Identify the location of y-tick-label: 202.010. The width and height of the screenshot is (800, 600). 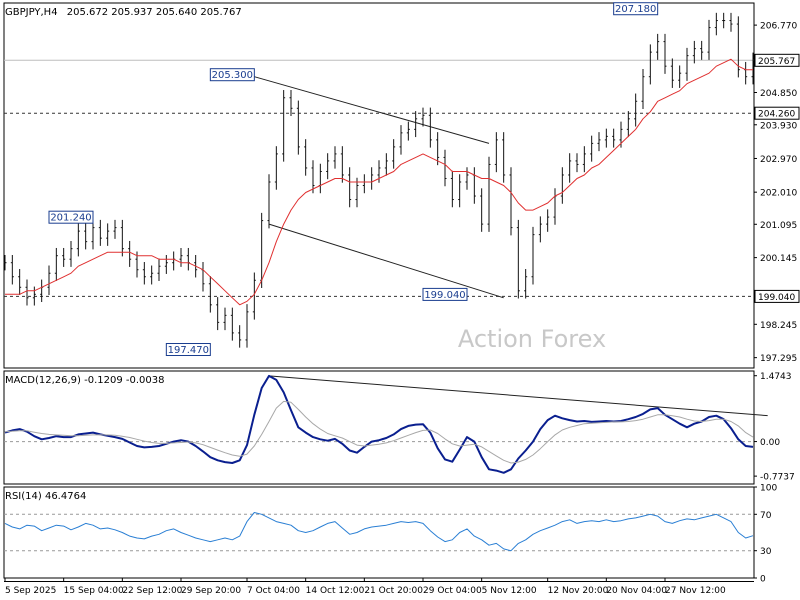
(778, 194).